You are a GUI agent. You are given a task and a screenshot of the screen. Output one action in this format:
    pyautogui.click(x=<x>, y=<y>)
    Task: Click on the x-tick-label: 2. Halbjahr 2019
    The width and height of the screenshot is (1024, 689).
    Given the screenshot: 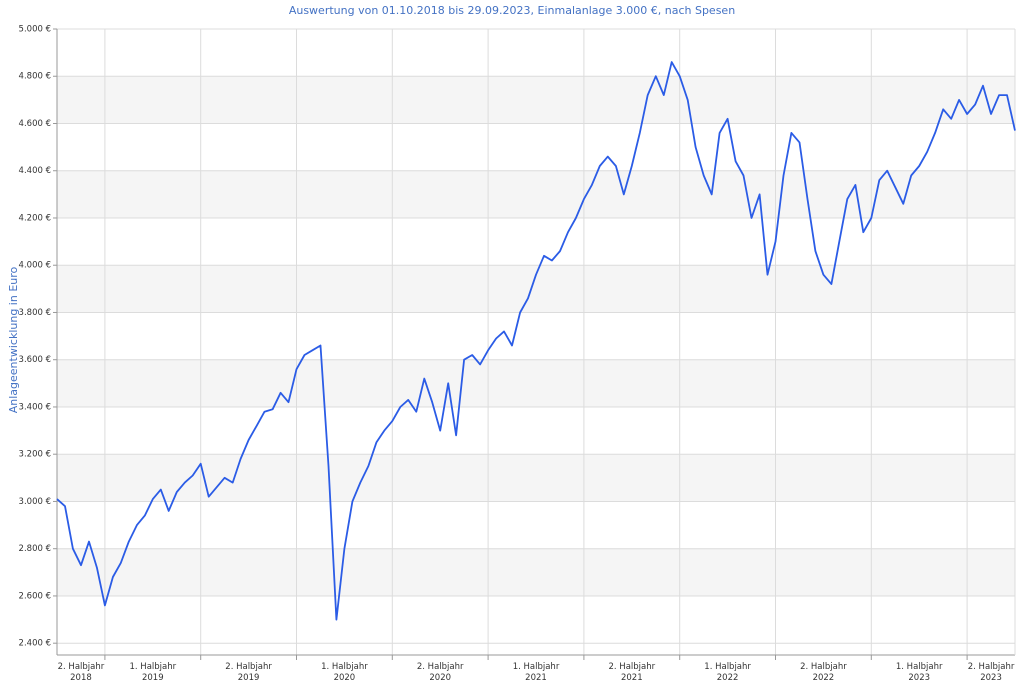 What is the action you would take?
    pyautogui.click(x=248, y=672)
    